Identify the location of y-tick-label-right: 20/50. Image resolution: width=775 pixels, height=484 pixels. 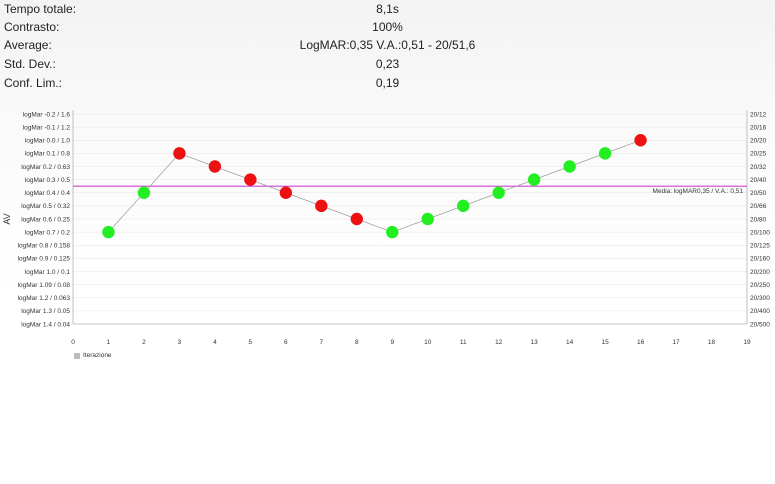
(758, 193).